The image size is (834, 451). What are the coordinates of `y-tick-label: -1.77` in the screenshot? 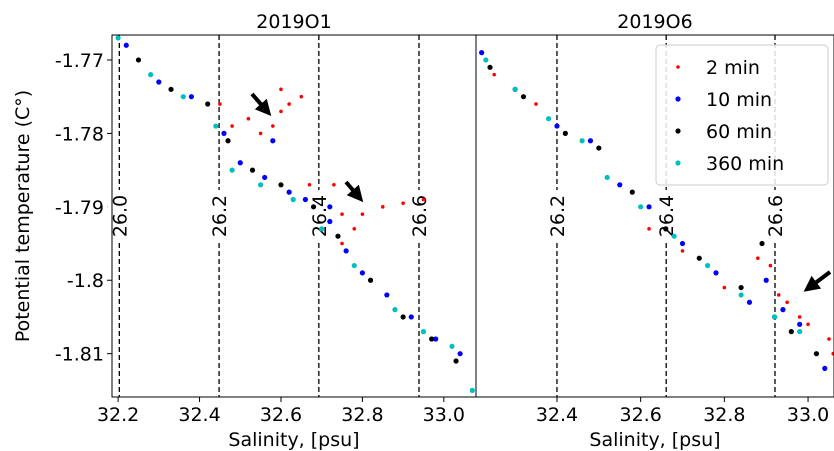 It's located at (79, 61).